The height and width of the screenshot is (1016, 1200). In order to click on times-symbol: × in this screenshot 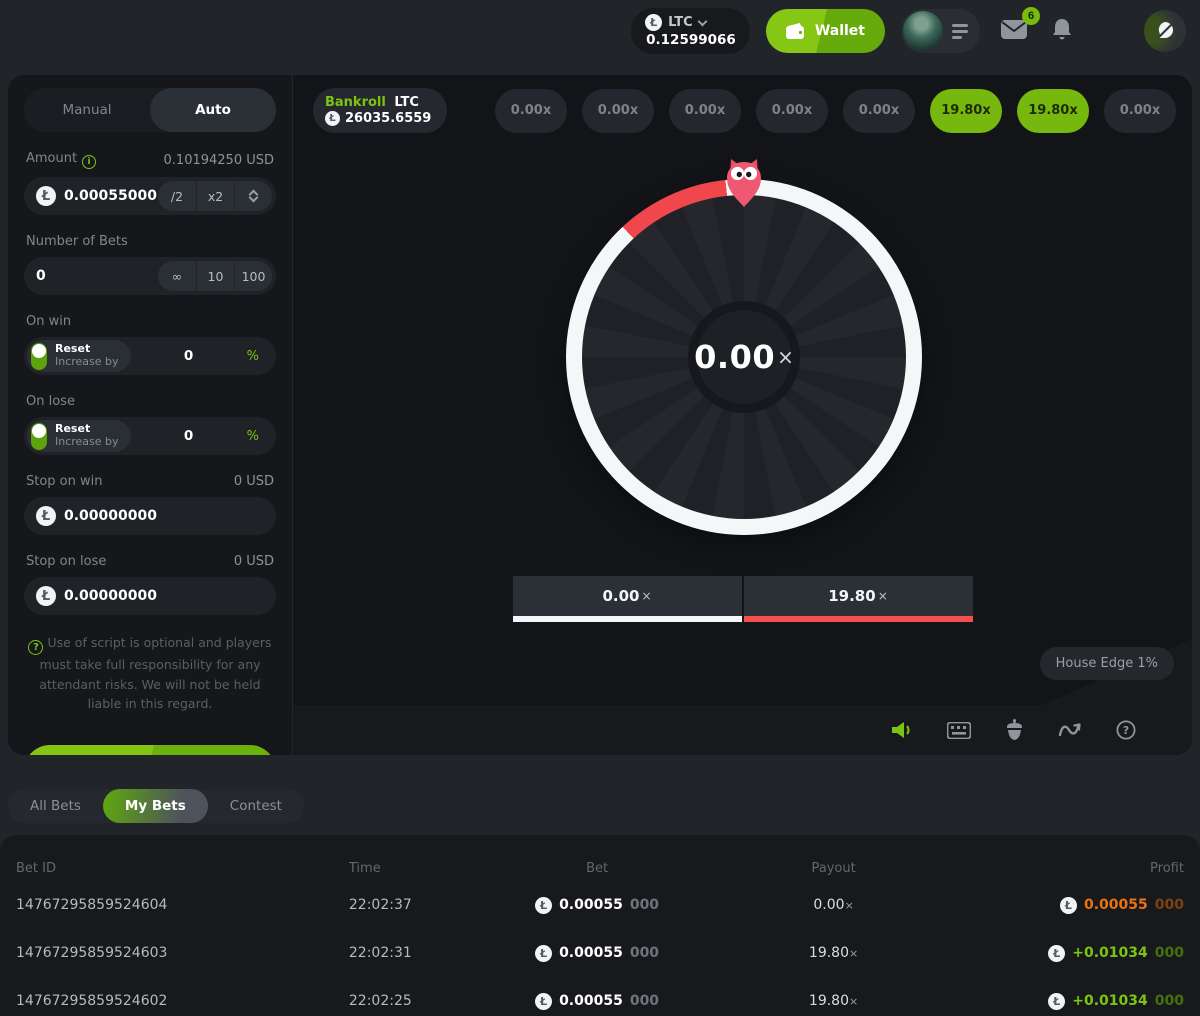, I will do `click(646, 596)`.